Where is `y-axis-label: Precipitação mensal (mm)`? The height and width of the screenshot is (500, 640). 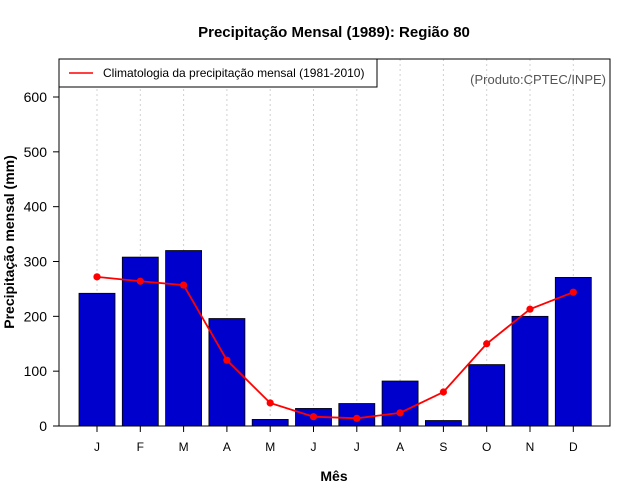 y-axis-label: Precipitação mensal (mm) is located at coordinates (9, 242).